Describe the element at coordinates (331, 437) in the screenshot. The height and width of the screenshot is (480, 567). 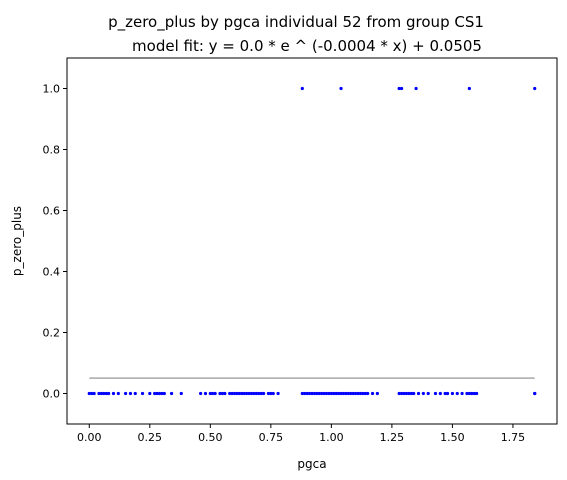
I see `x-tick-label: 1.00` at that location.